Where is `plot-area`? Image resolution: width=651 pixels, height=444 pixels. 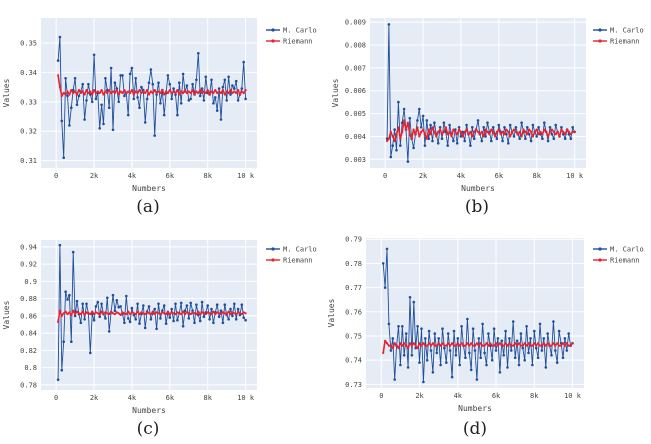
plot-area is located at coordinates (475, 313).